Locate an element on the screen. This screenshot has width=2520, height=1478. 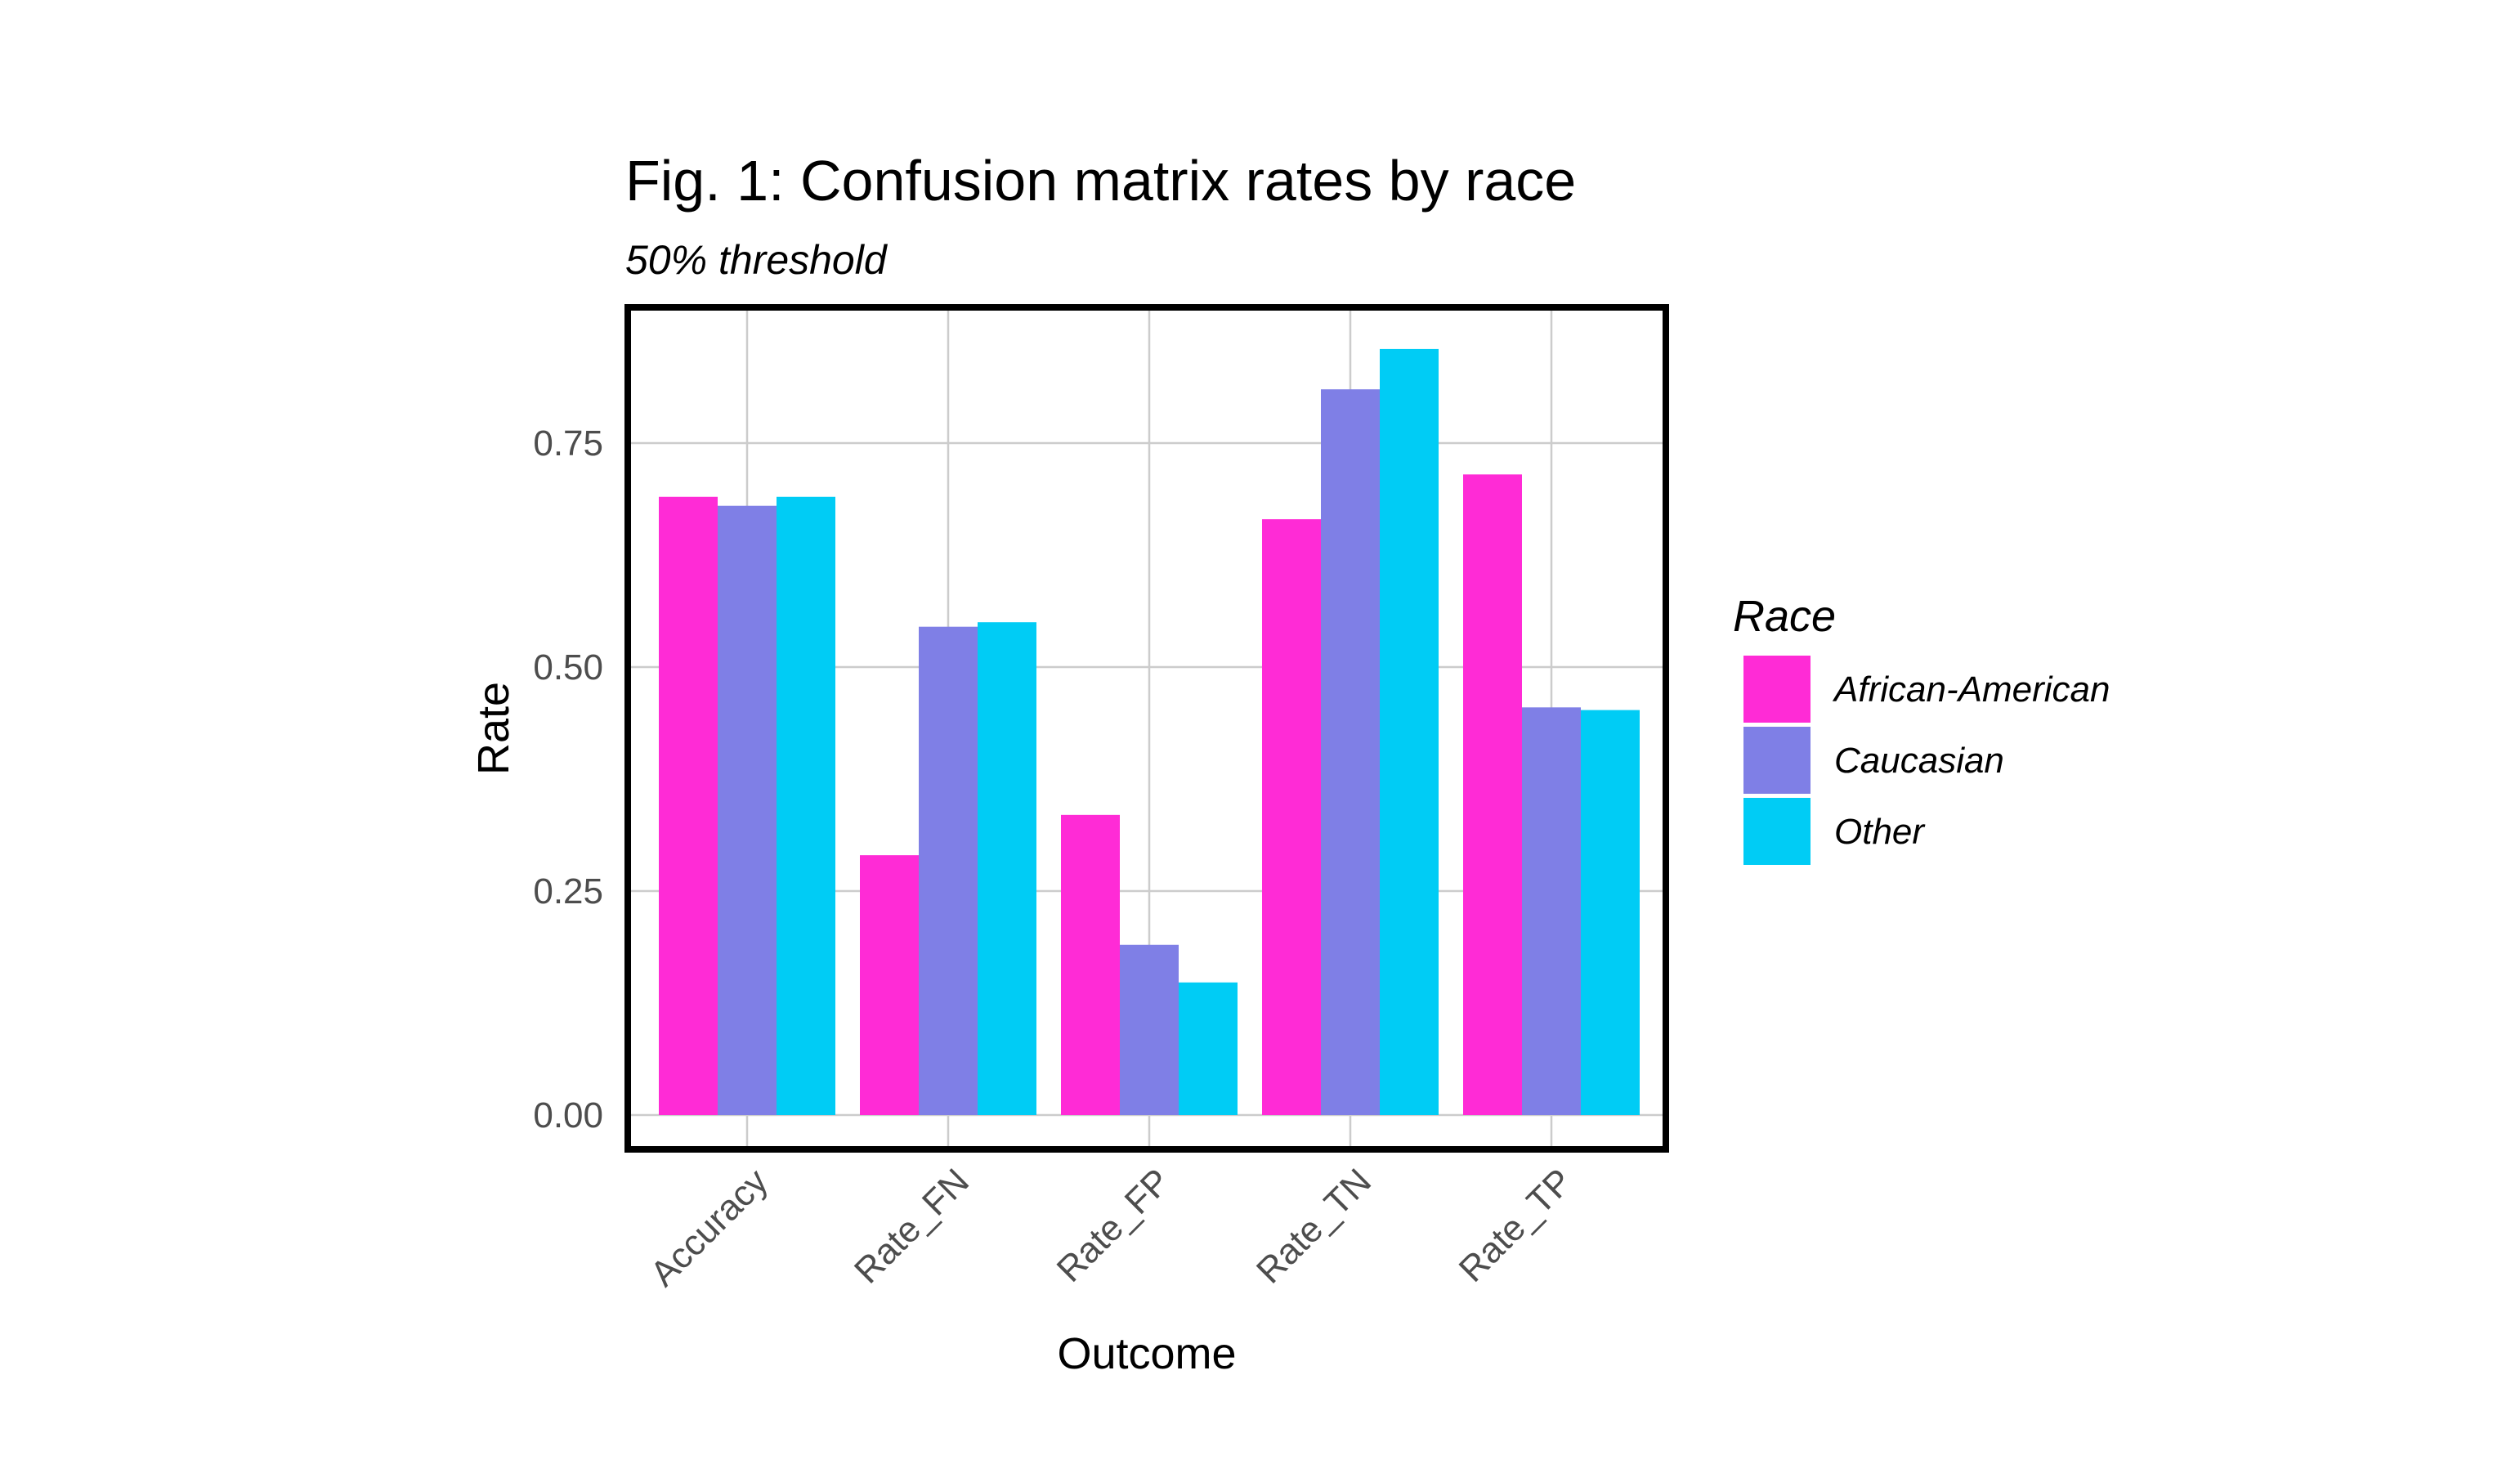
legend-label: Other is located at coordinates (1880, 832).